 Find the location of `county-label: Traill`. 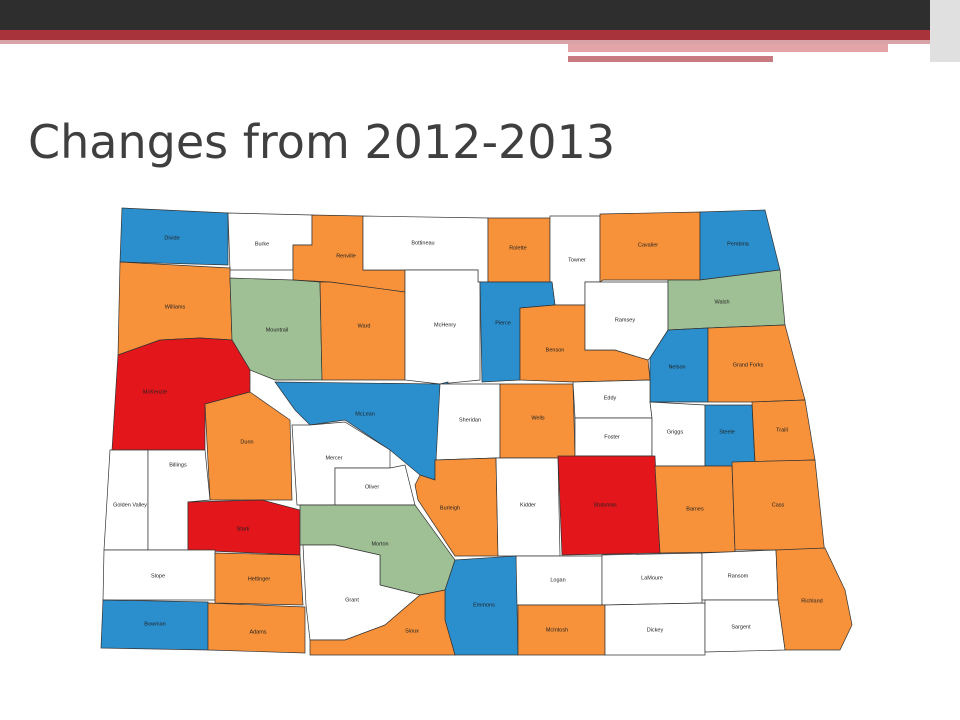

county-label: Traill is located at coordinates (782, 430).